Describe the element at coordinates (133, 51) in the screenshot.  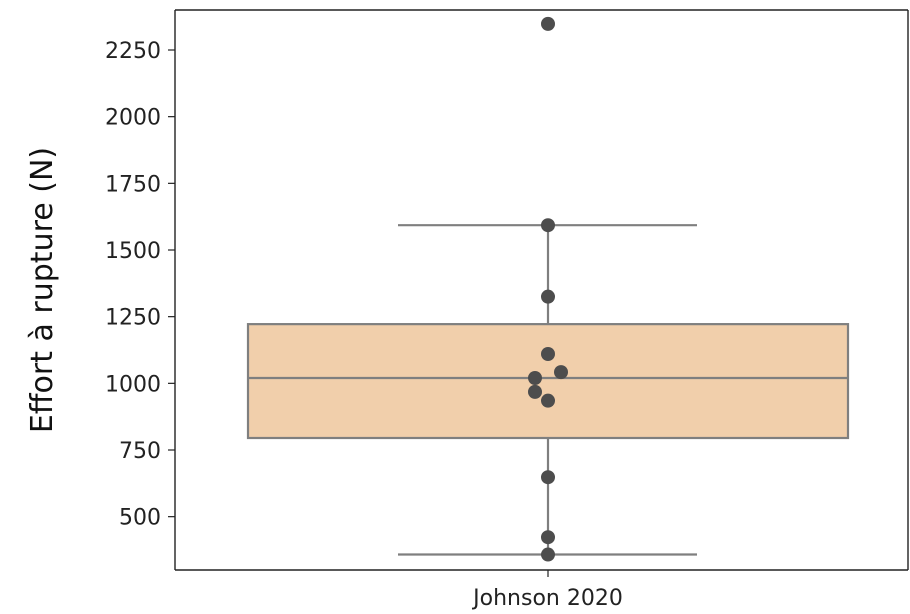
I see `y-tick-label-2250: 2250` at that location.